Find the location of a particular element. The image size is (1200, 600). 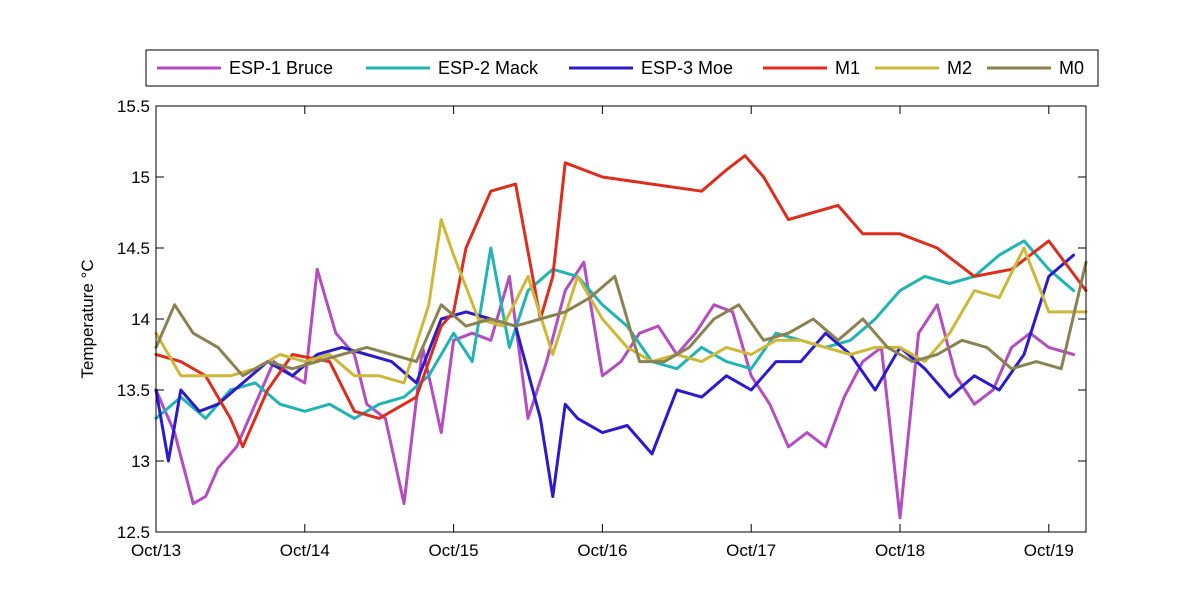

y-tick-label: 13.5 is located at coordinates (133, 390).